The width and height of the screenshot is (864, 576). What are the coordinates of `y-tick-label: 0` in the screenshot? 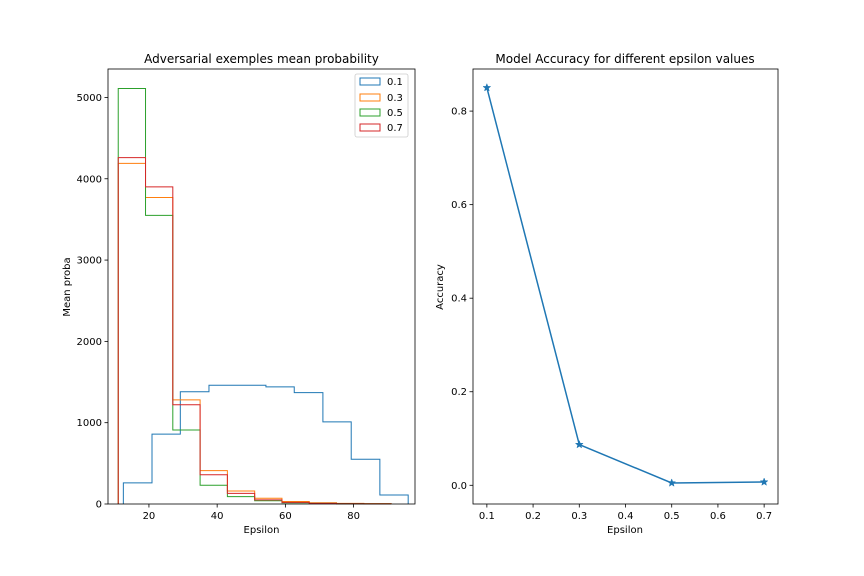 It's located at (99, 505).